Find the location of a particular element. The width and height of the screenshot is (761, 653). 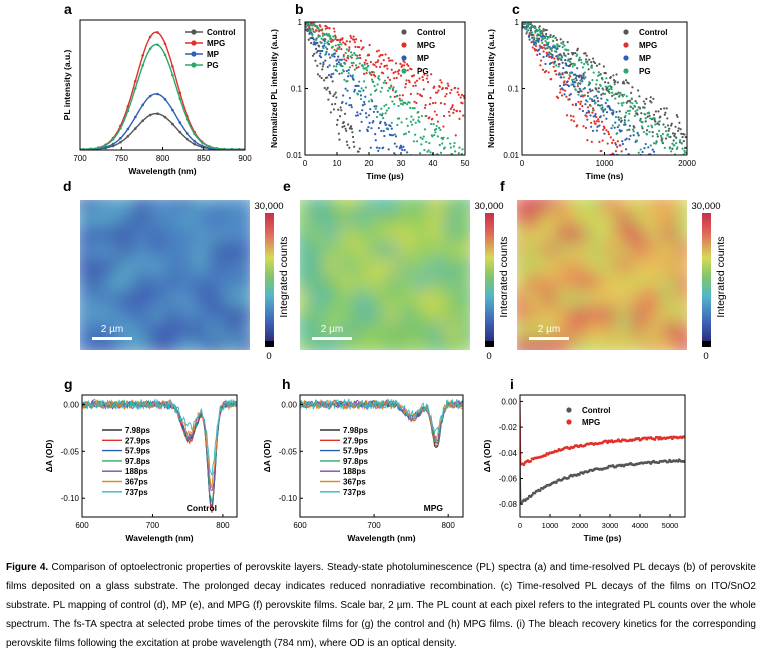

panel-i-legend-label: Control is located at coordinates (596, 410).